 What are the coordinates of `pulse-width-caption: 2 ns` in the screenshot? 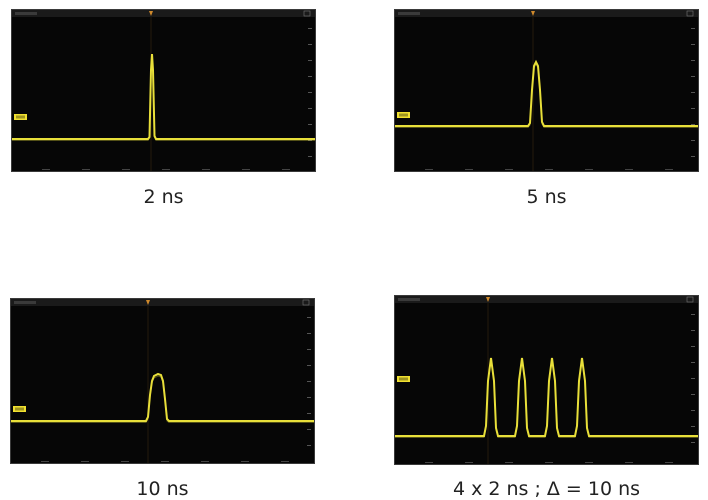 It's located at (163, 197).